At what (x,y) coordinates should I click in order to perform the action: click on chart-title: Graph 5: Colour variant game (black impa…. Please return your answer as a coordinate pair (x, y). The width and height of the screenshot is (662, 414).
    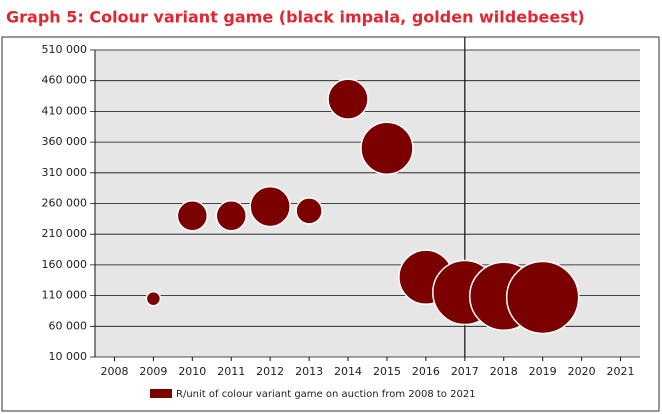
    Looking at the image, I should click on (295, 17).